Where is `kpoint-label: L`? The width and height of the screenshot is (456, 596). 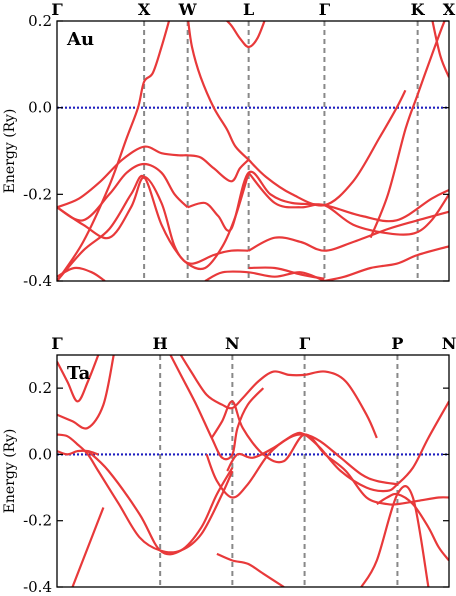
kpoint-label: L is located at coordinates (248, 9).